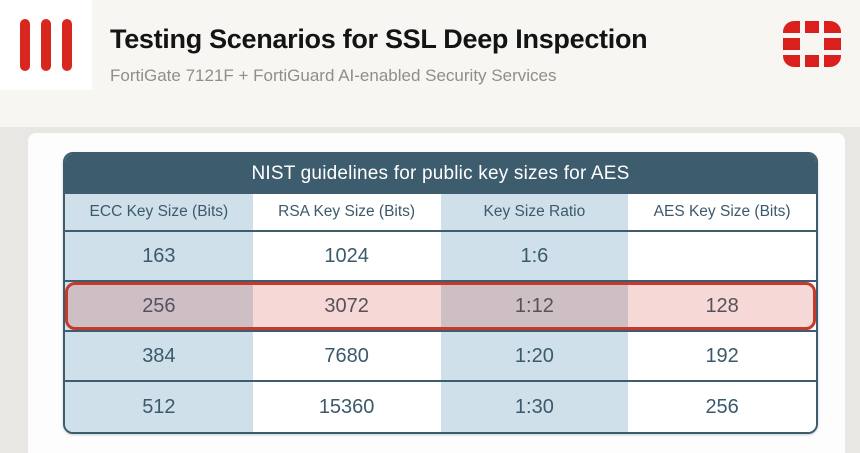 This screenshot has height=453, width=860. I want to click on cell-rsa: 7680, so click(346, 356).